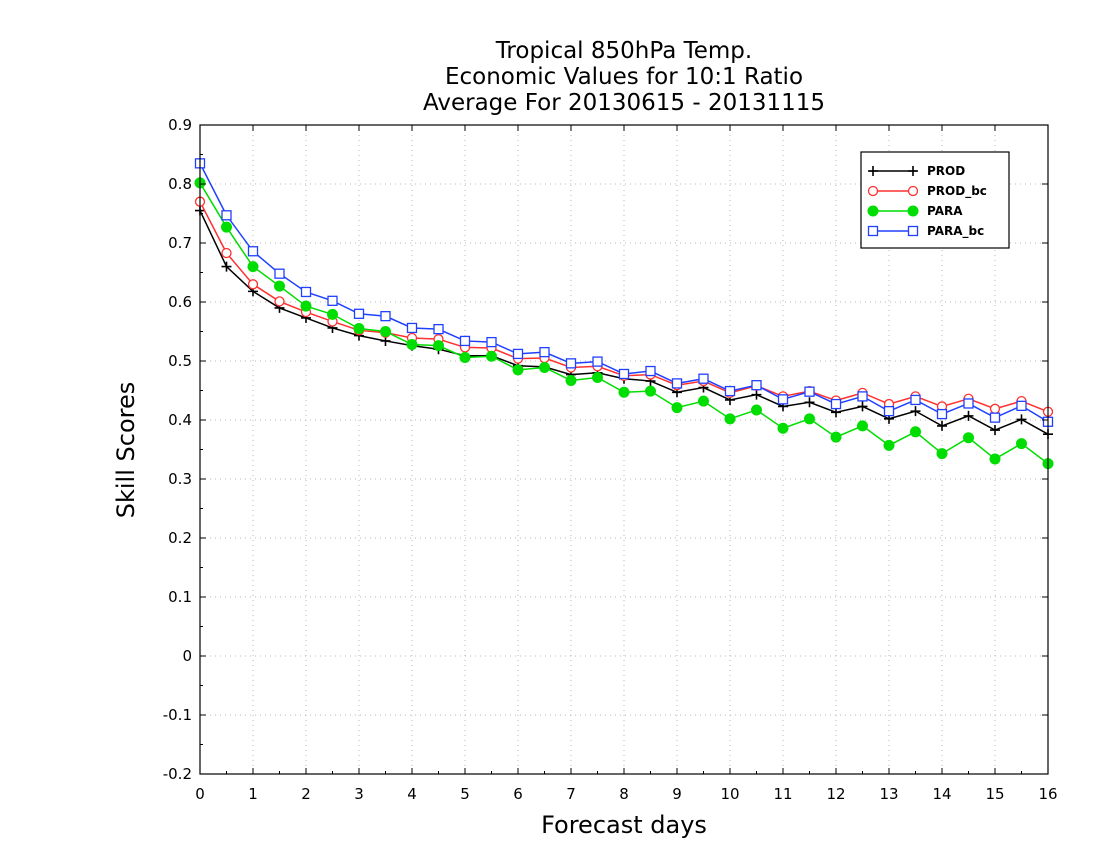  What do you see at coordinates (180, 538) in the screenshot?
I see `y-tick-label: 0.2` at bounding box center [180, 538].